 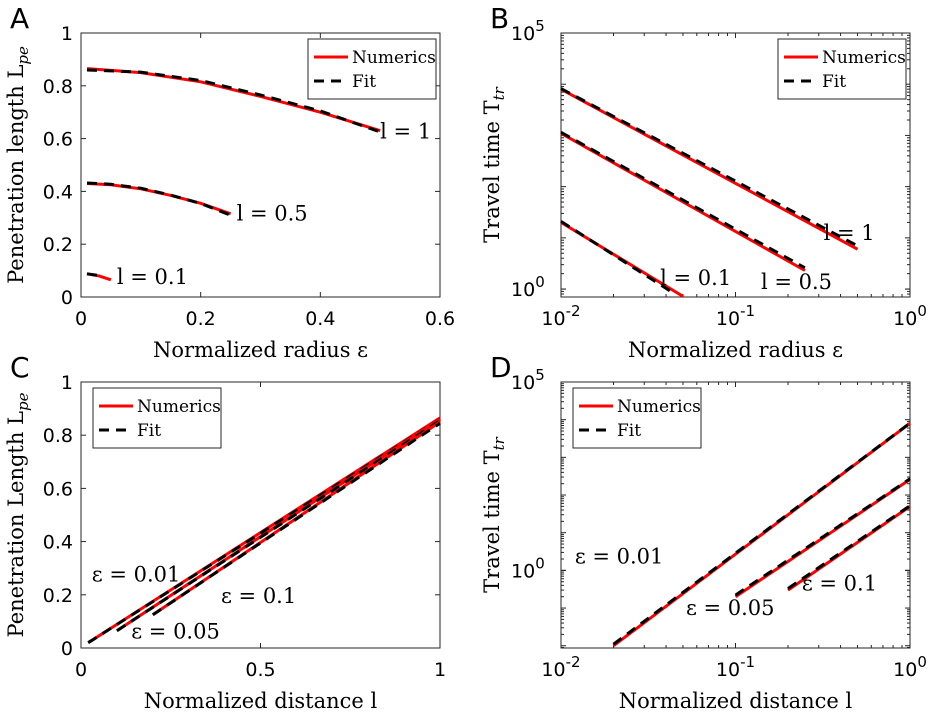 I want to click on panel-letter: D, so click(x=501, y=367).